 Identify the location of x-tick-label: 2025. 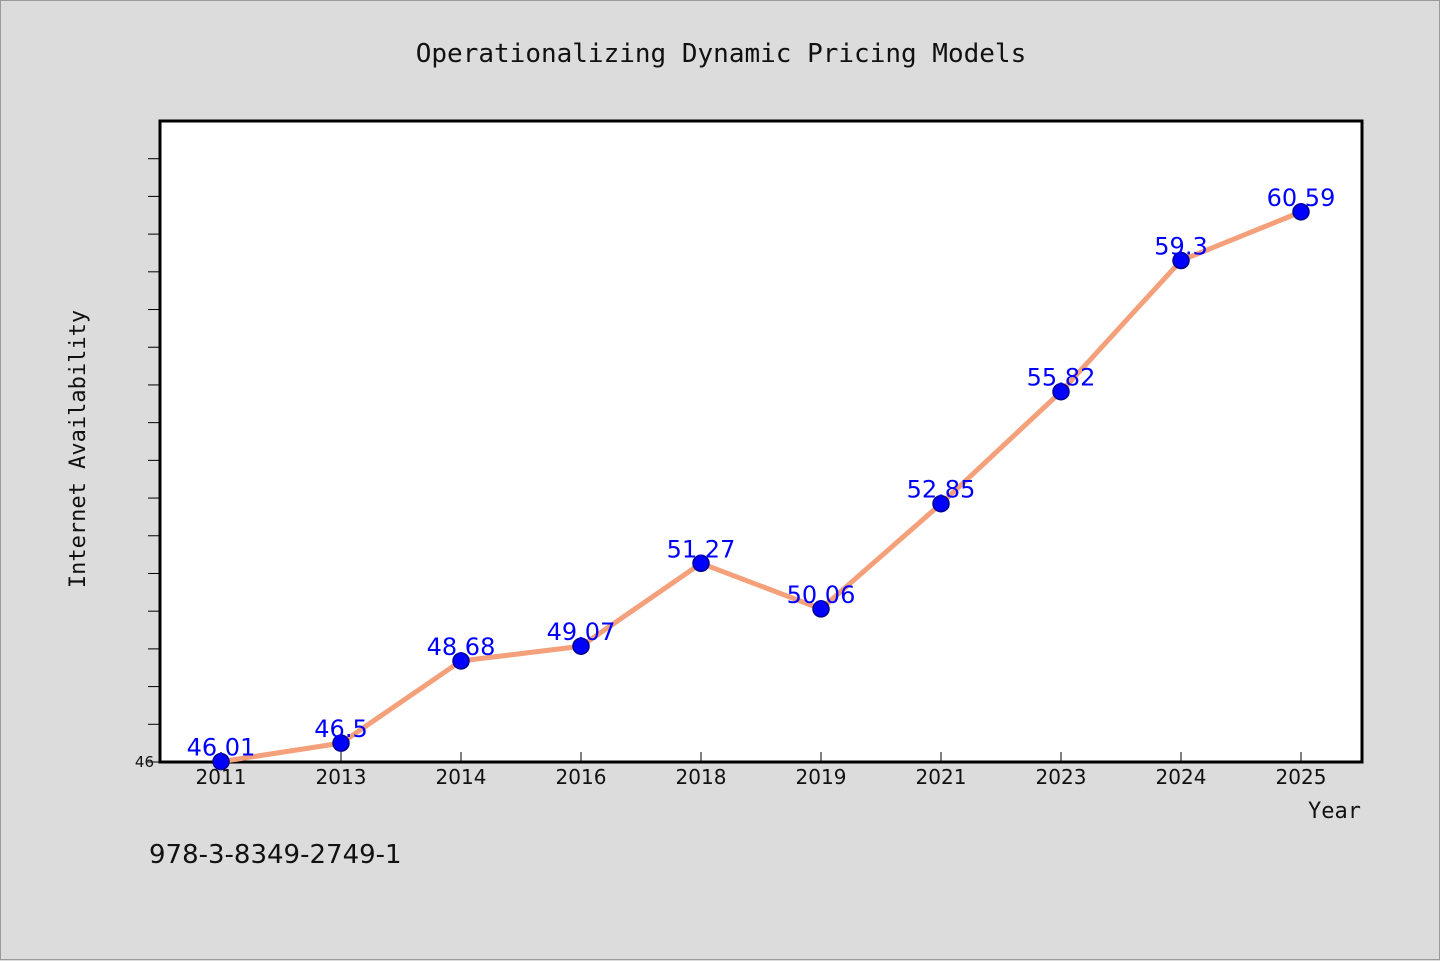
(1301, 777).